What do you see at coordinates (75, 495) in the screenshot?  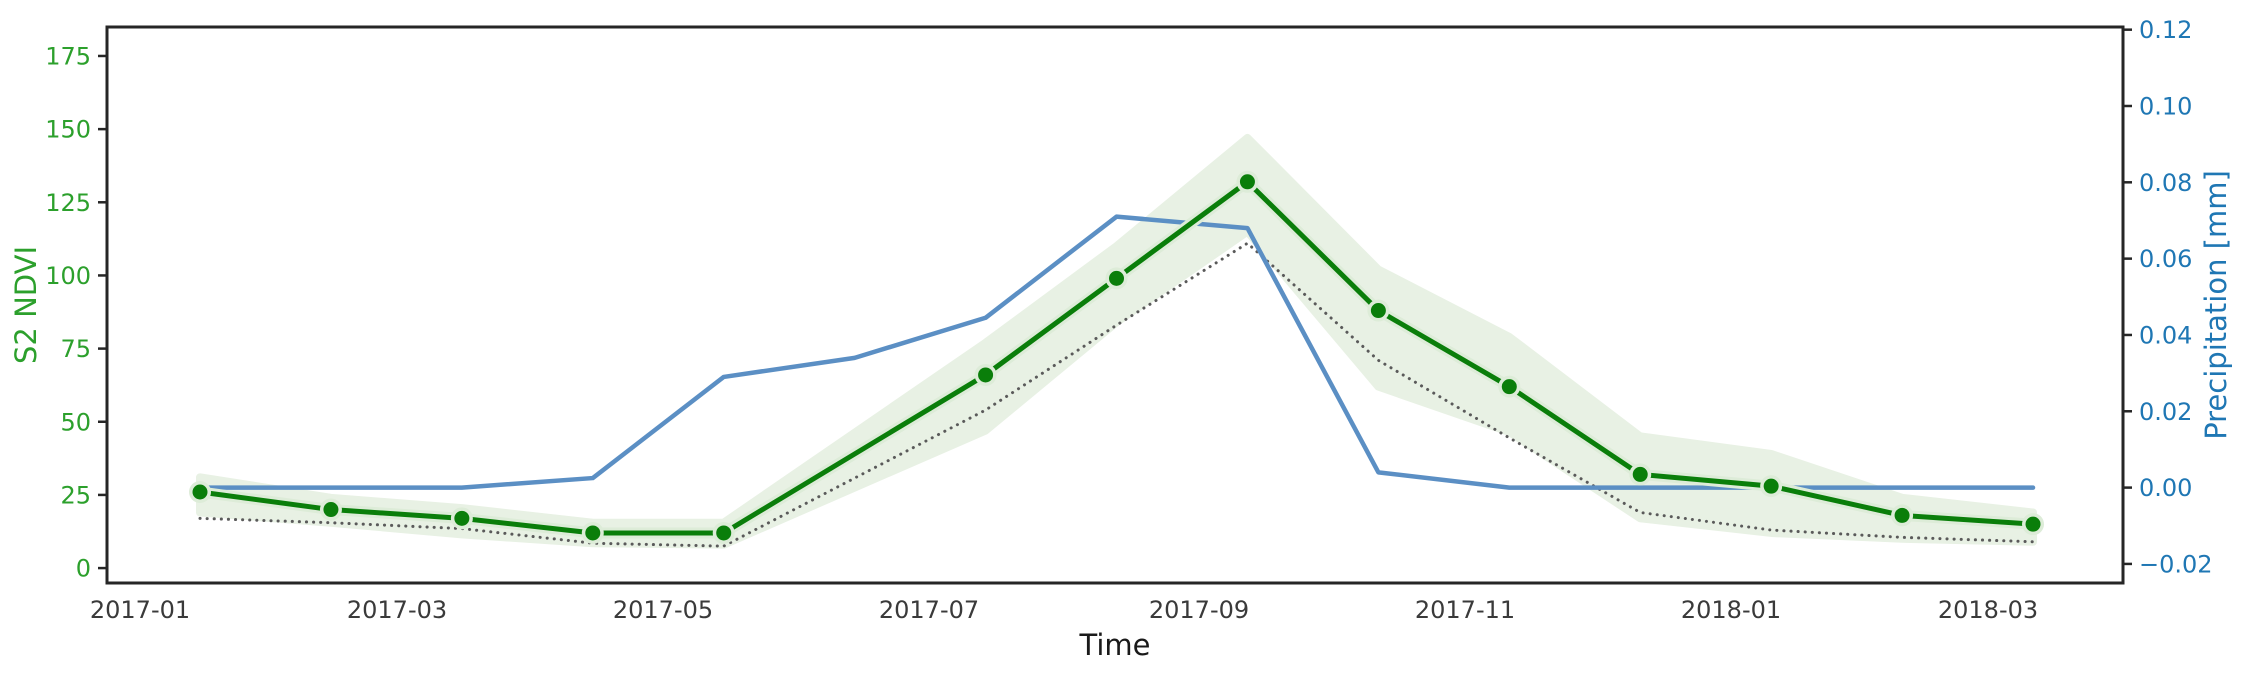 I see `y-axis-left-tick-label: 25` at bounding box center [75, 495].